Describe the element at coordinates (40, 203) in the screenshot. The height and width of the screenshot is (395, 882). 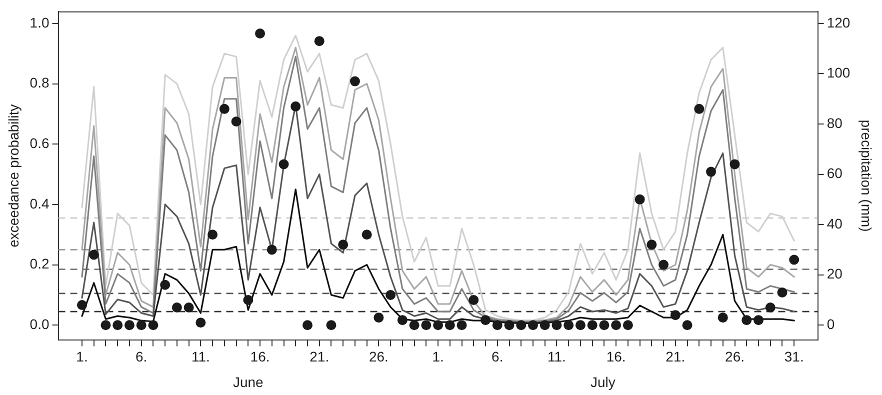
I see `y-tick-label: 0.4` at that location.